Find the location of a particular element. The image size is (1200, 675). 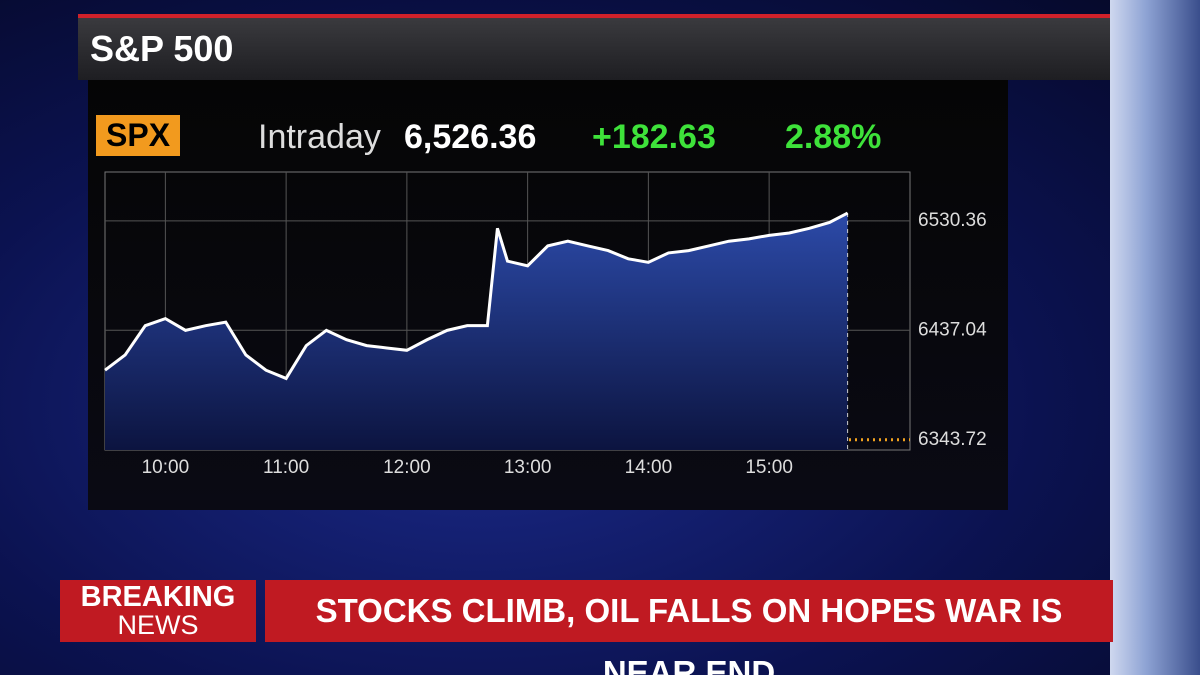

ticker: SPX is located at coordinates (138, 135).